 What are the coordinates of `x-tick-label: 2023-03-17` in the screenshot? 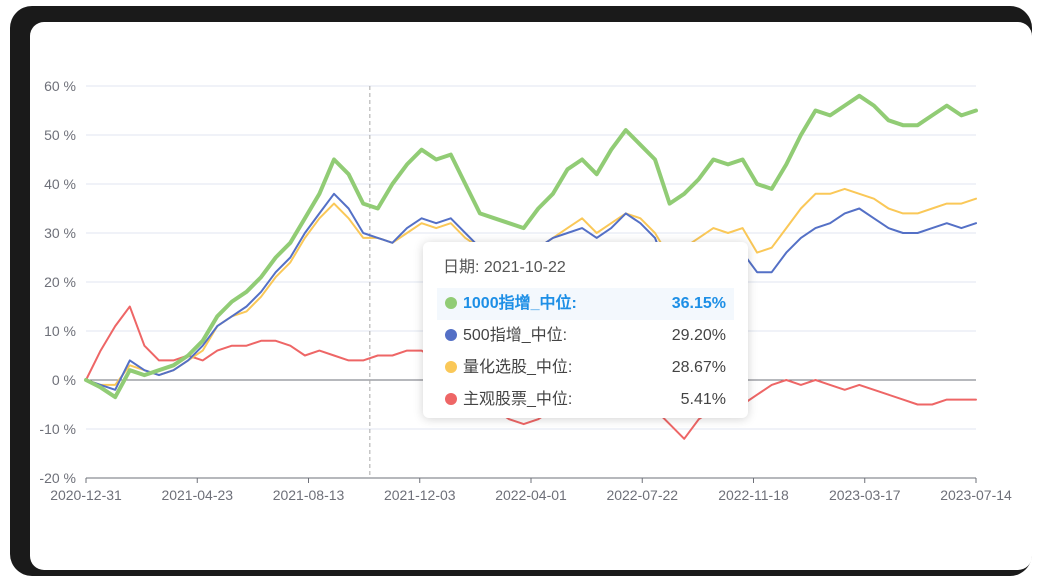 It's located at (865, 495).